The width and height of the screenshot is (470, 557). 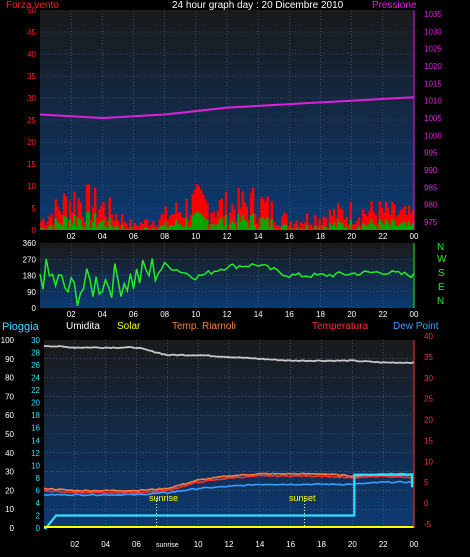 What do you see at coordinates (35, 428) in the screenshot?
I see `rain-axis-tick: 16` at bounding box center [35, 428].